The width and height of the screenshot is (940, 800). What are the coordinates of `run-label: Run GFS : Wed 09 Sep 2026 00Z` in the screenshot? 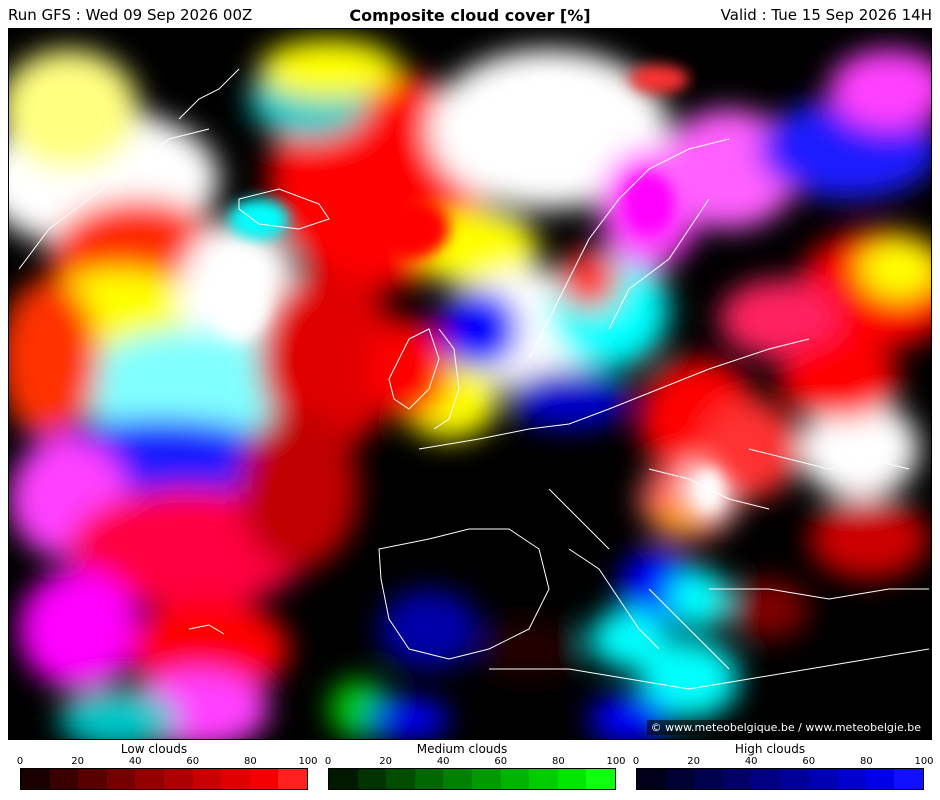 It's located at (130, 15).